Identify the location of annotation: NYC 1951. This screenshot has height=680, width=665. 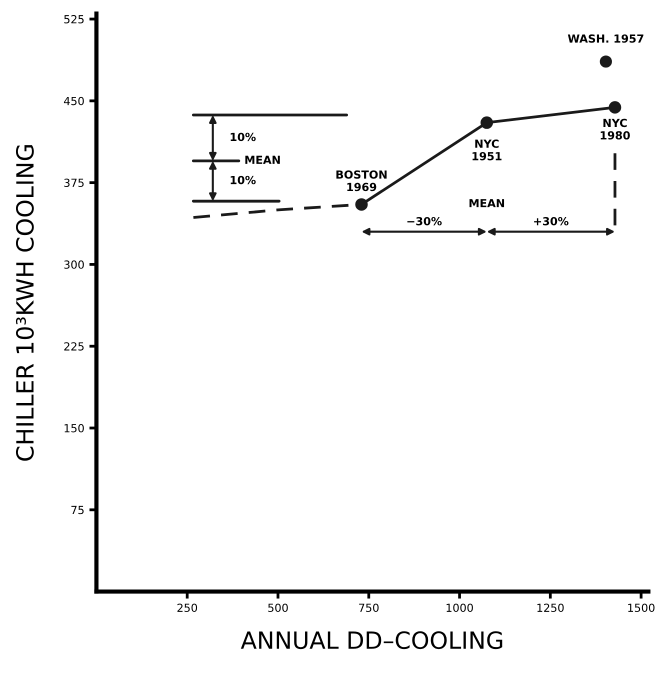
(487, 150).